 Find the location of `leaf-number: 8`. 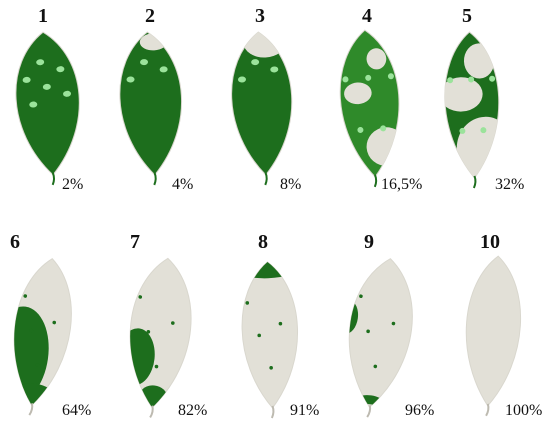

leaf-number: 8 is located at coordinates (263, 242).